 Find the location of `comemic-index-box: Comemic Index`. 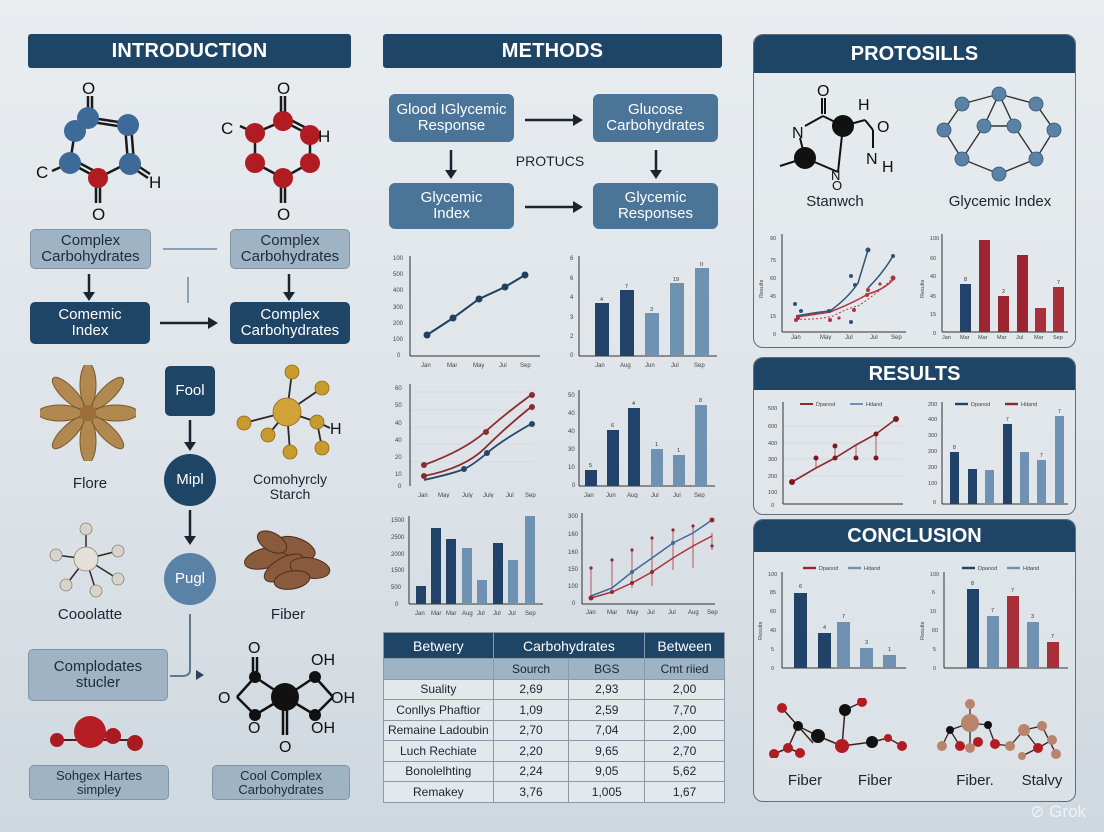

comemic-index-box: Comemic Index is located at coordinates (90, 323).